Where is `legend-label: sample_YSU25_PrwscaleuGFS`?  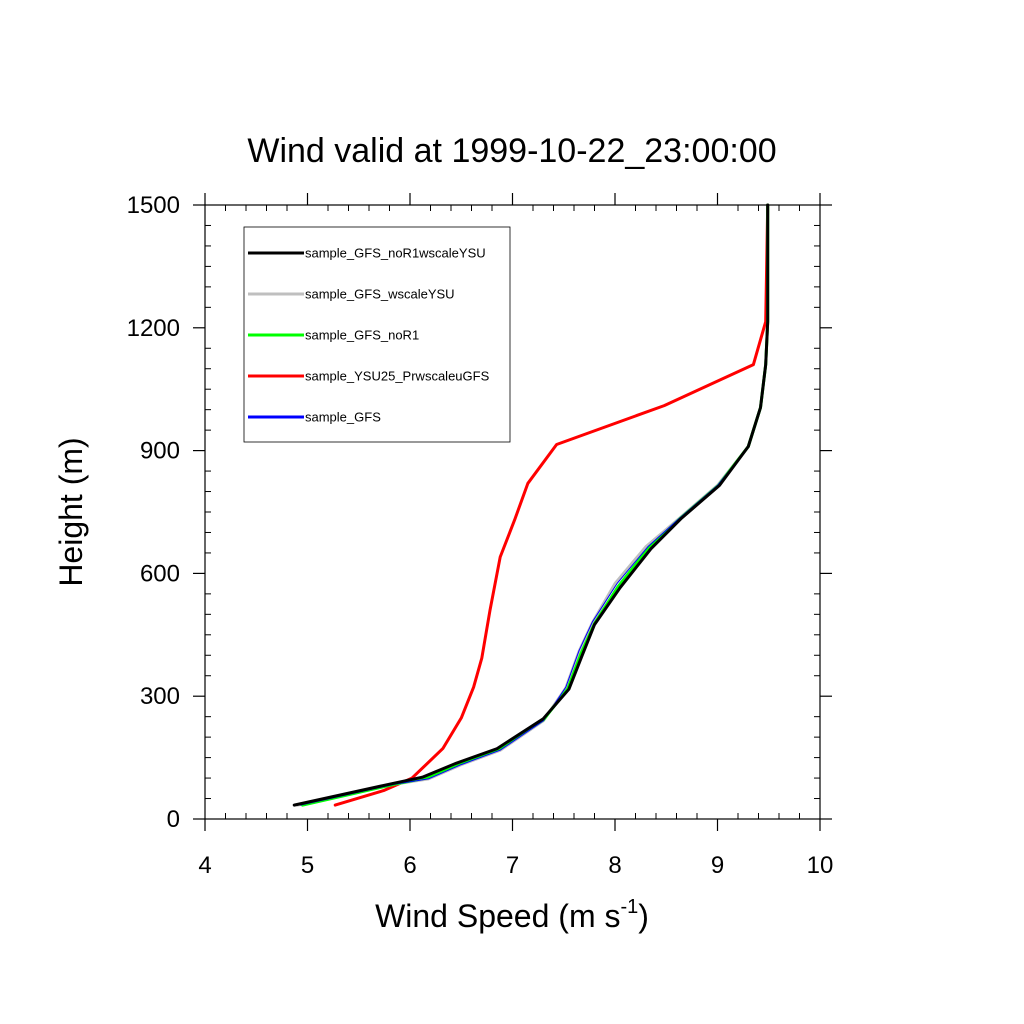
legend-label: sample_YSU25_PrwscaleuGFS is located at coordinates (397, 376).